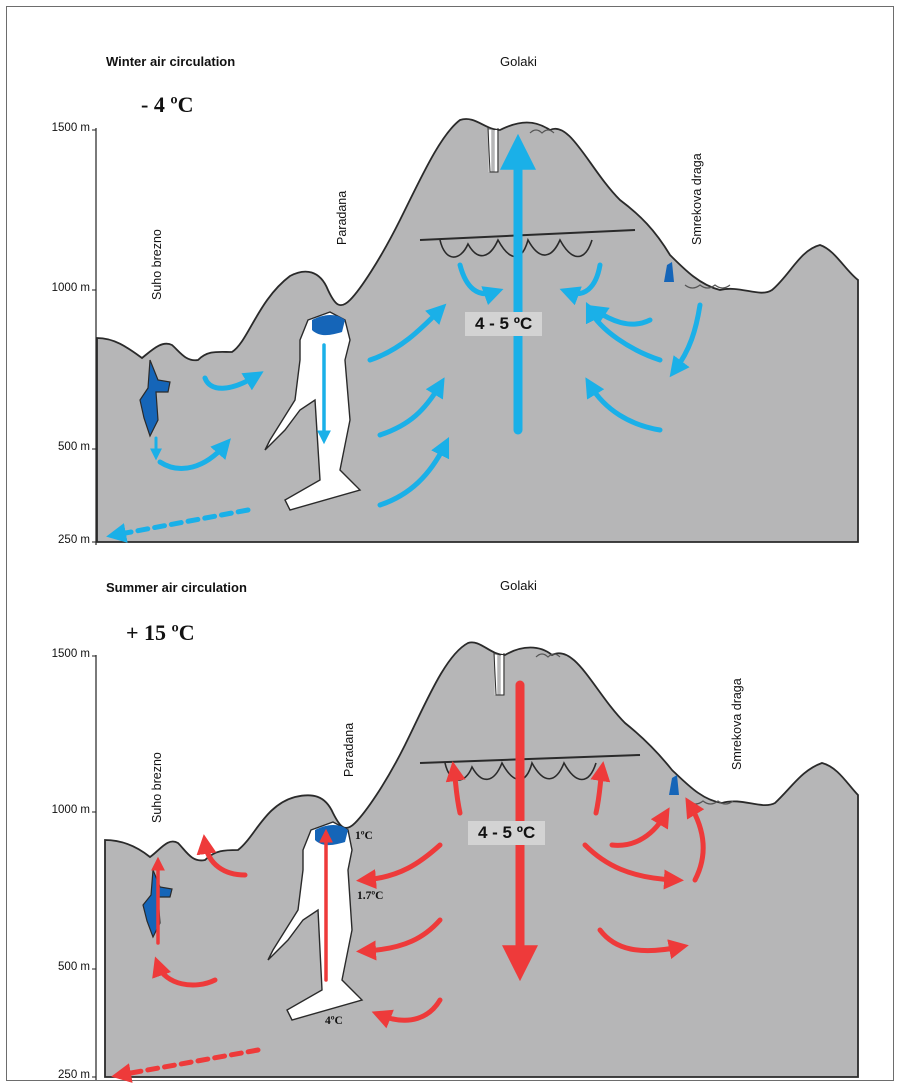 The height and width of the screenshot is (1089, 902). I want to click on inner-temperature: 1ºC, so click(364, 836).